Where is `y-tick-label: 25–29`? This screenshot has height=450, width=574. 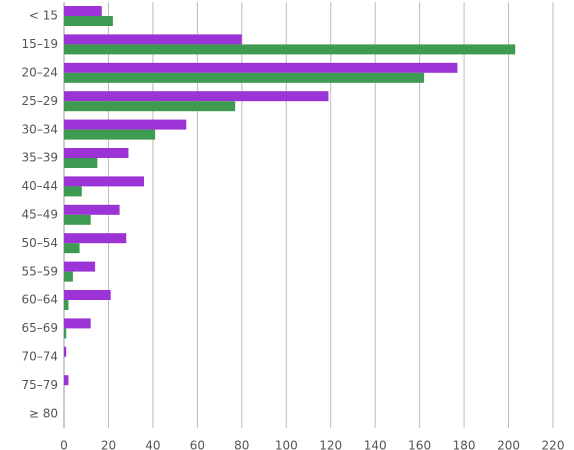 y-tick-label: 25–29 is located at coordinates (39, 101).